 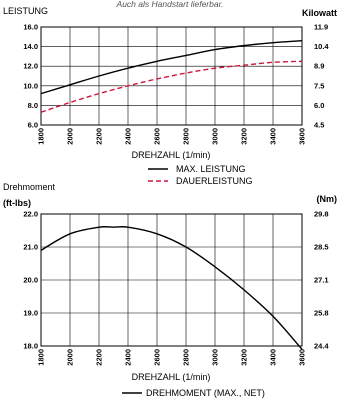 I want to click on header-note: Auch als Handstart lieferbar., so click(x=170, y=4).